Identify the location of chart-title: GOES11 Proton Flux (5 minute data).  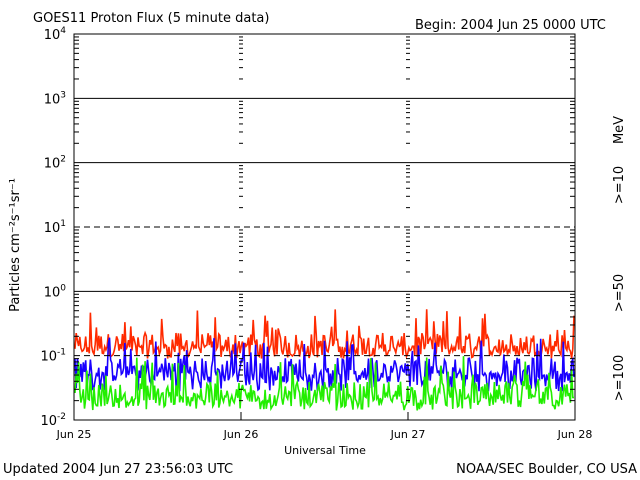
(151, 18).